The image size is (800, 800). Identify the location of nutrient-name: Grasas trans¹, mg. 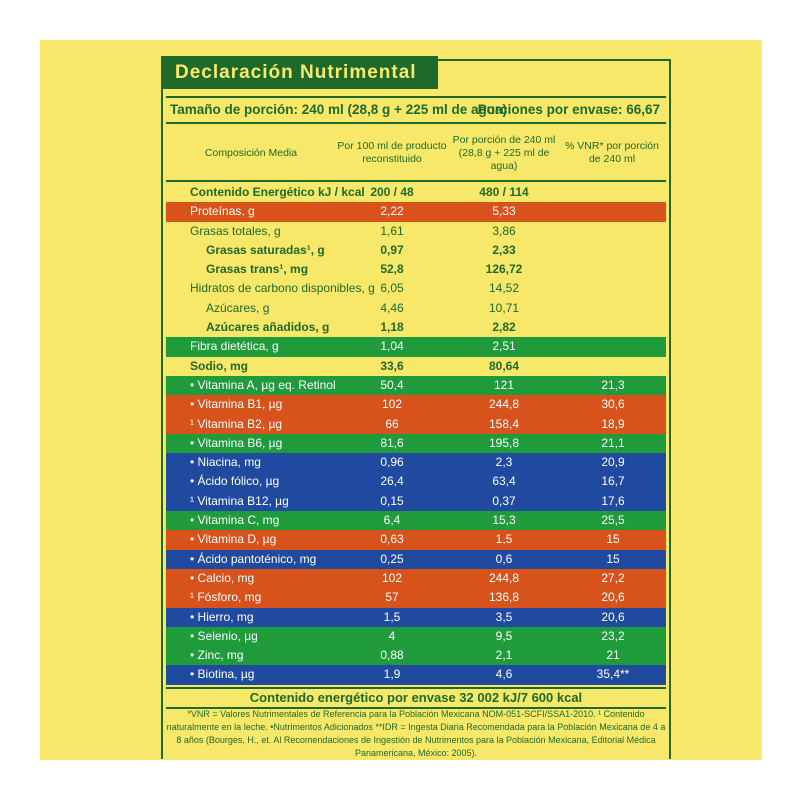
(257, 269).